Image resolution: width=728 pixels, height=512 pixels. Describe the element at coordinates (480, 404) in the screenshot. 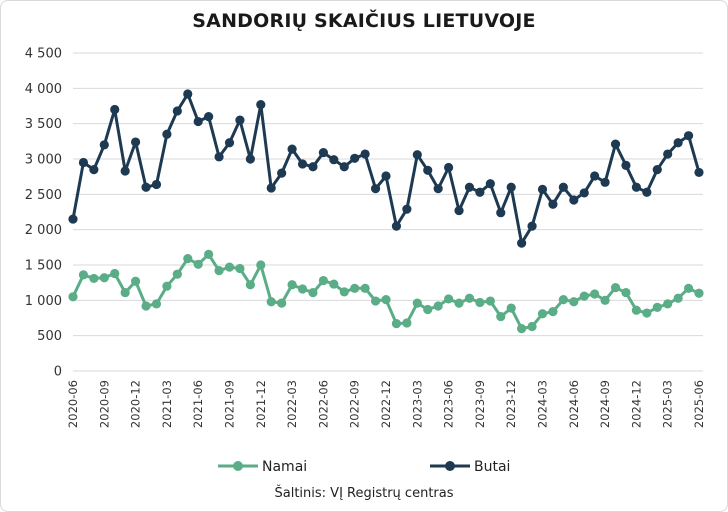

I see `x-tick-label: 2023-09` at that location.